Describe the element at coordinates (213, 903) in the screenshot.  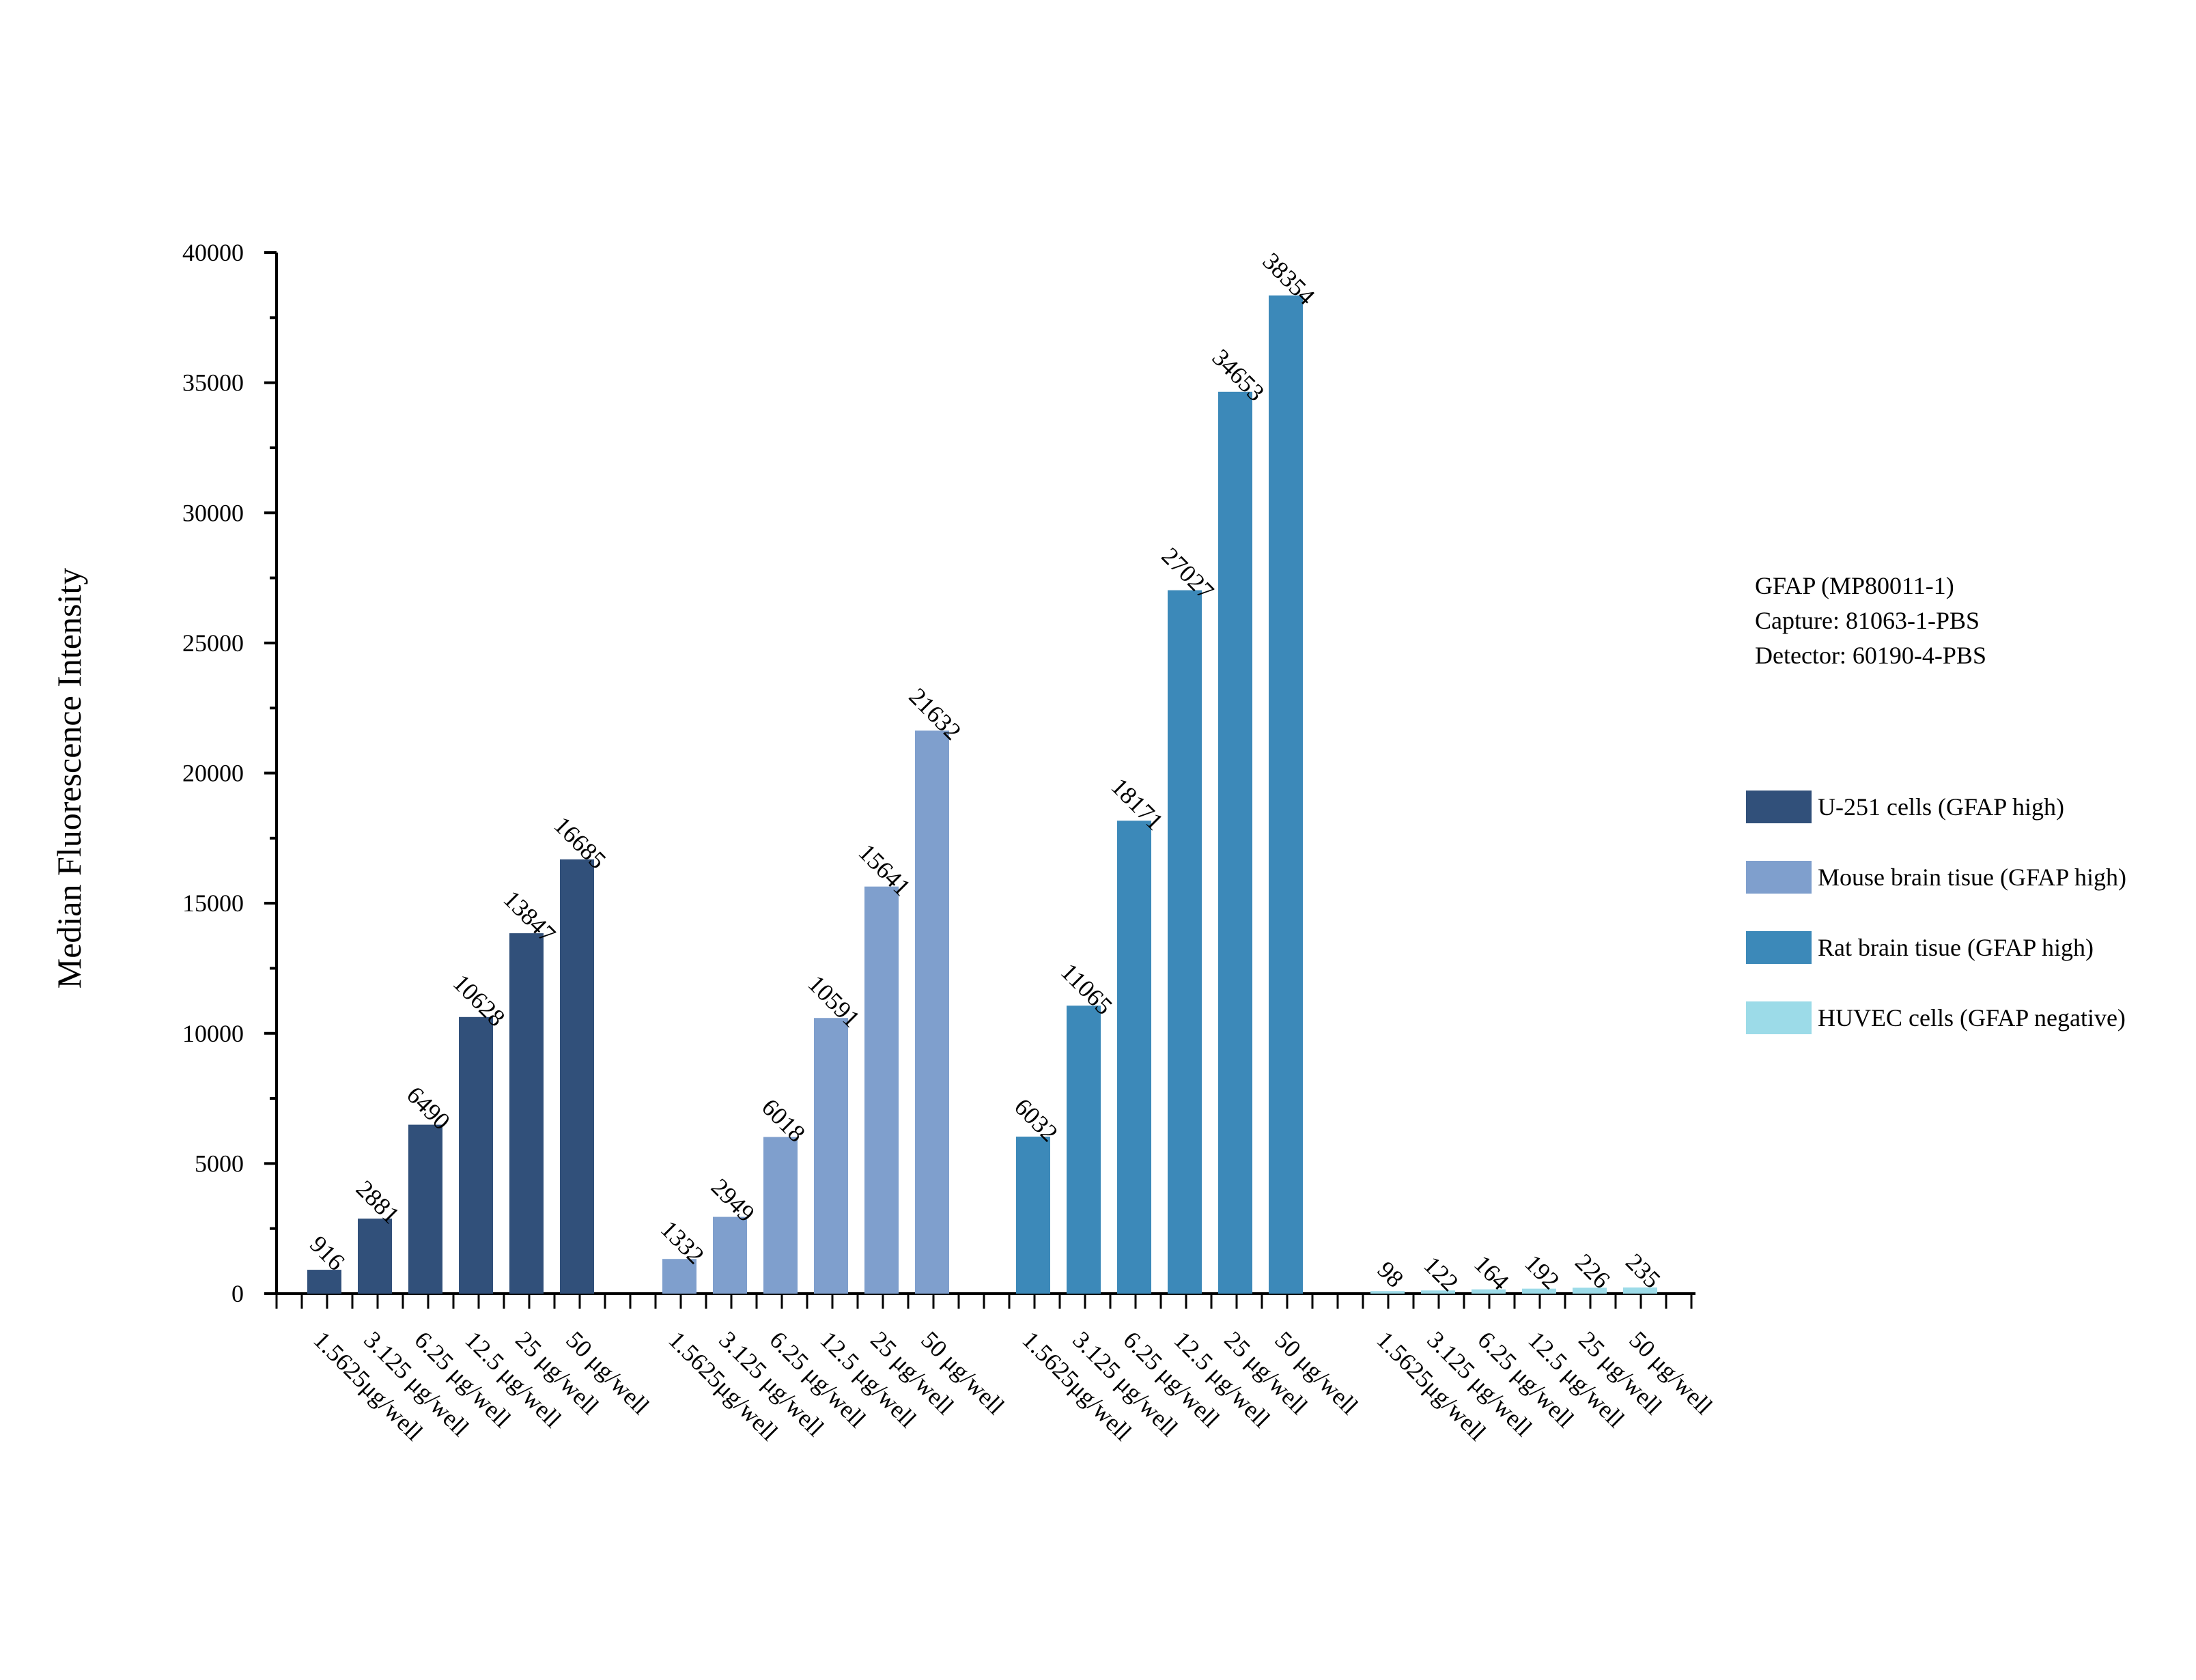
I see `y-tick-label: 15000` at that location.